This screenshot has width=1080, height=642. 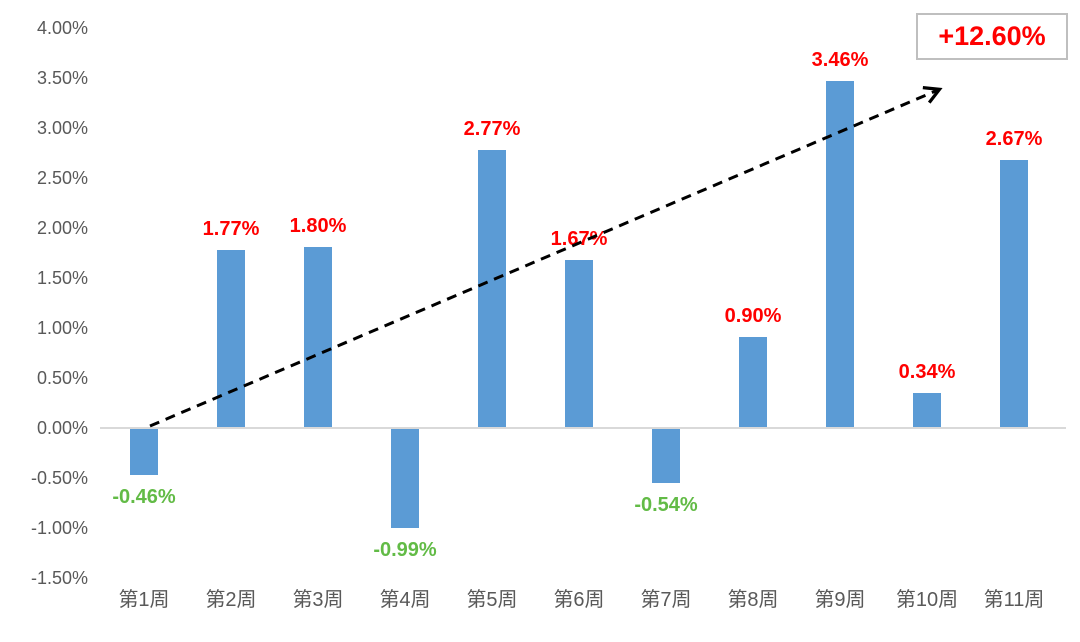 I want to click on y-axis-tick-label: 2.00%, so click(x=62, y=228).